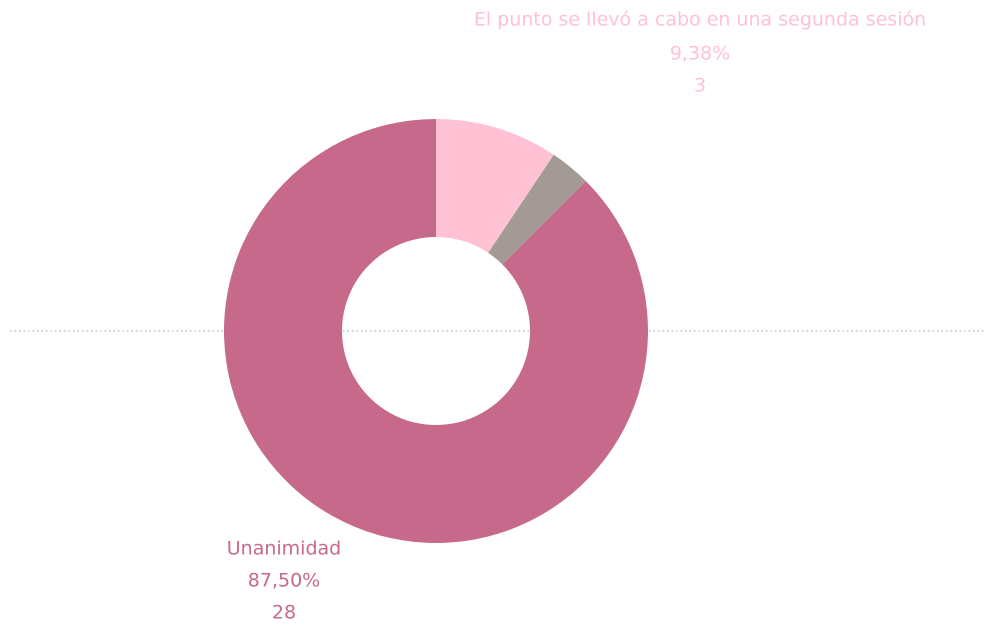 The height and width of the screenshot is (629, 988). Describe the element at coordinates (284, 581) in the screenshot. I see `slice-percentage: 87,50%` at that location.